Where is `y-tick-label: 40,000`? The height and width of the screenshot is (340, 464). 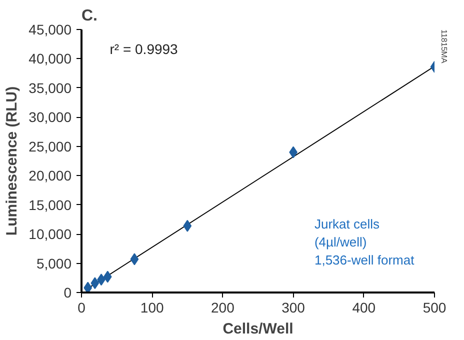
y-tick-label: 40,000 is located at coordinates (50, 58).